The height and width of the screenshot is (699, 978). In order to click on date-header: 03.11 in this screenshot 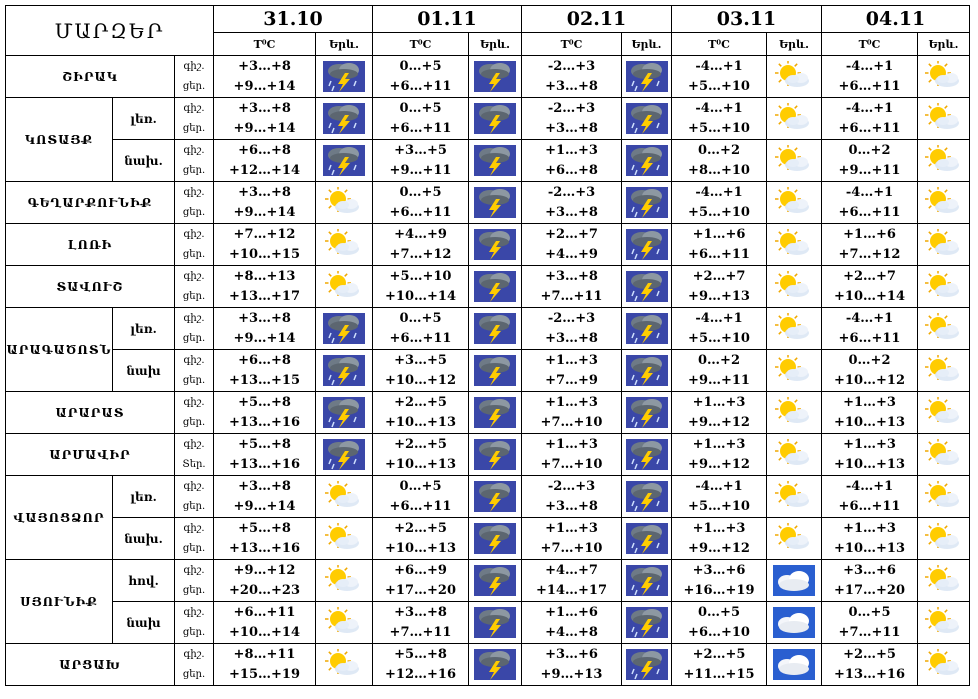, I will do `click(747, 19)`.